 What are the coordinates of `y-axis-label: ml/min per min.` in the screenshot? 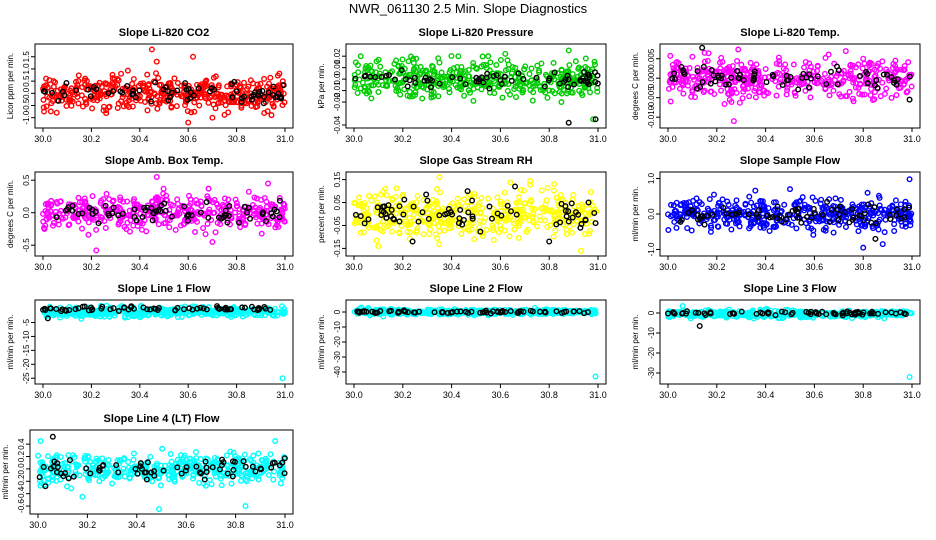 It's located at (635, 214).